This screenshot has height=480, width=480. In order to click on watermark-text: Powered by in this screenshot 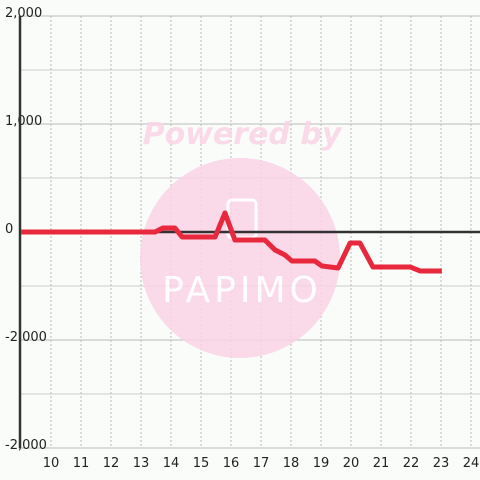, I will do `click(243, 134)`.